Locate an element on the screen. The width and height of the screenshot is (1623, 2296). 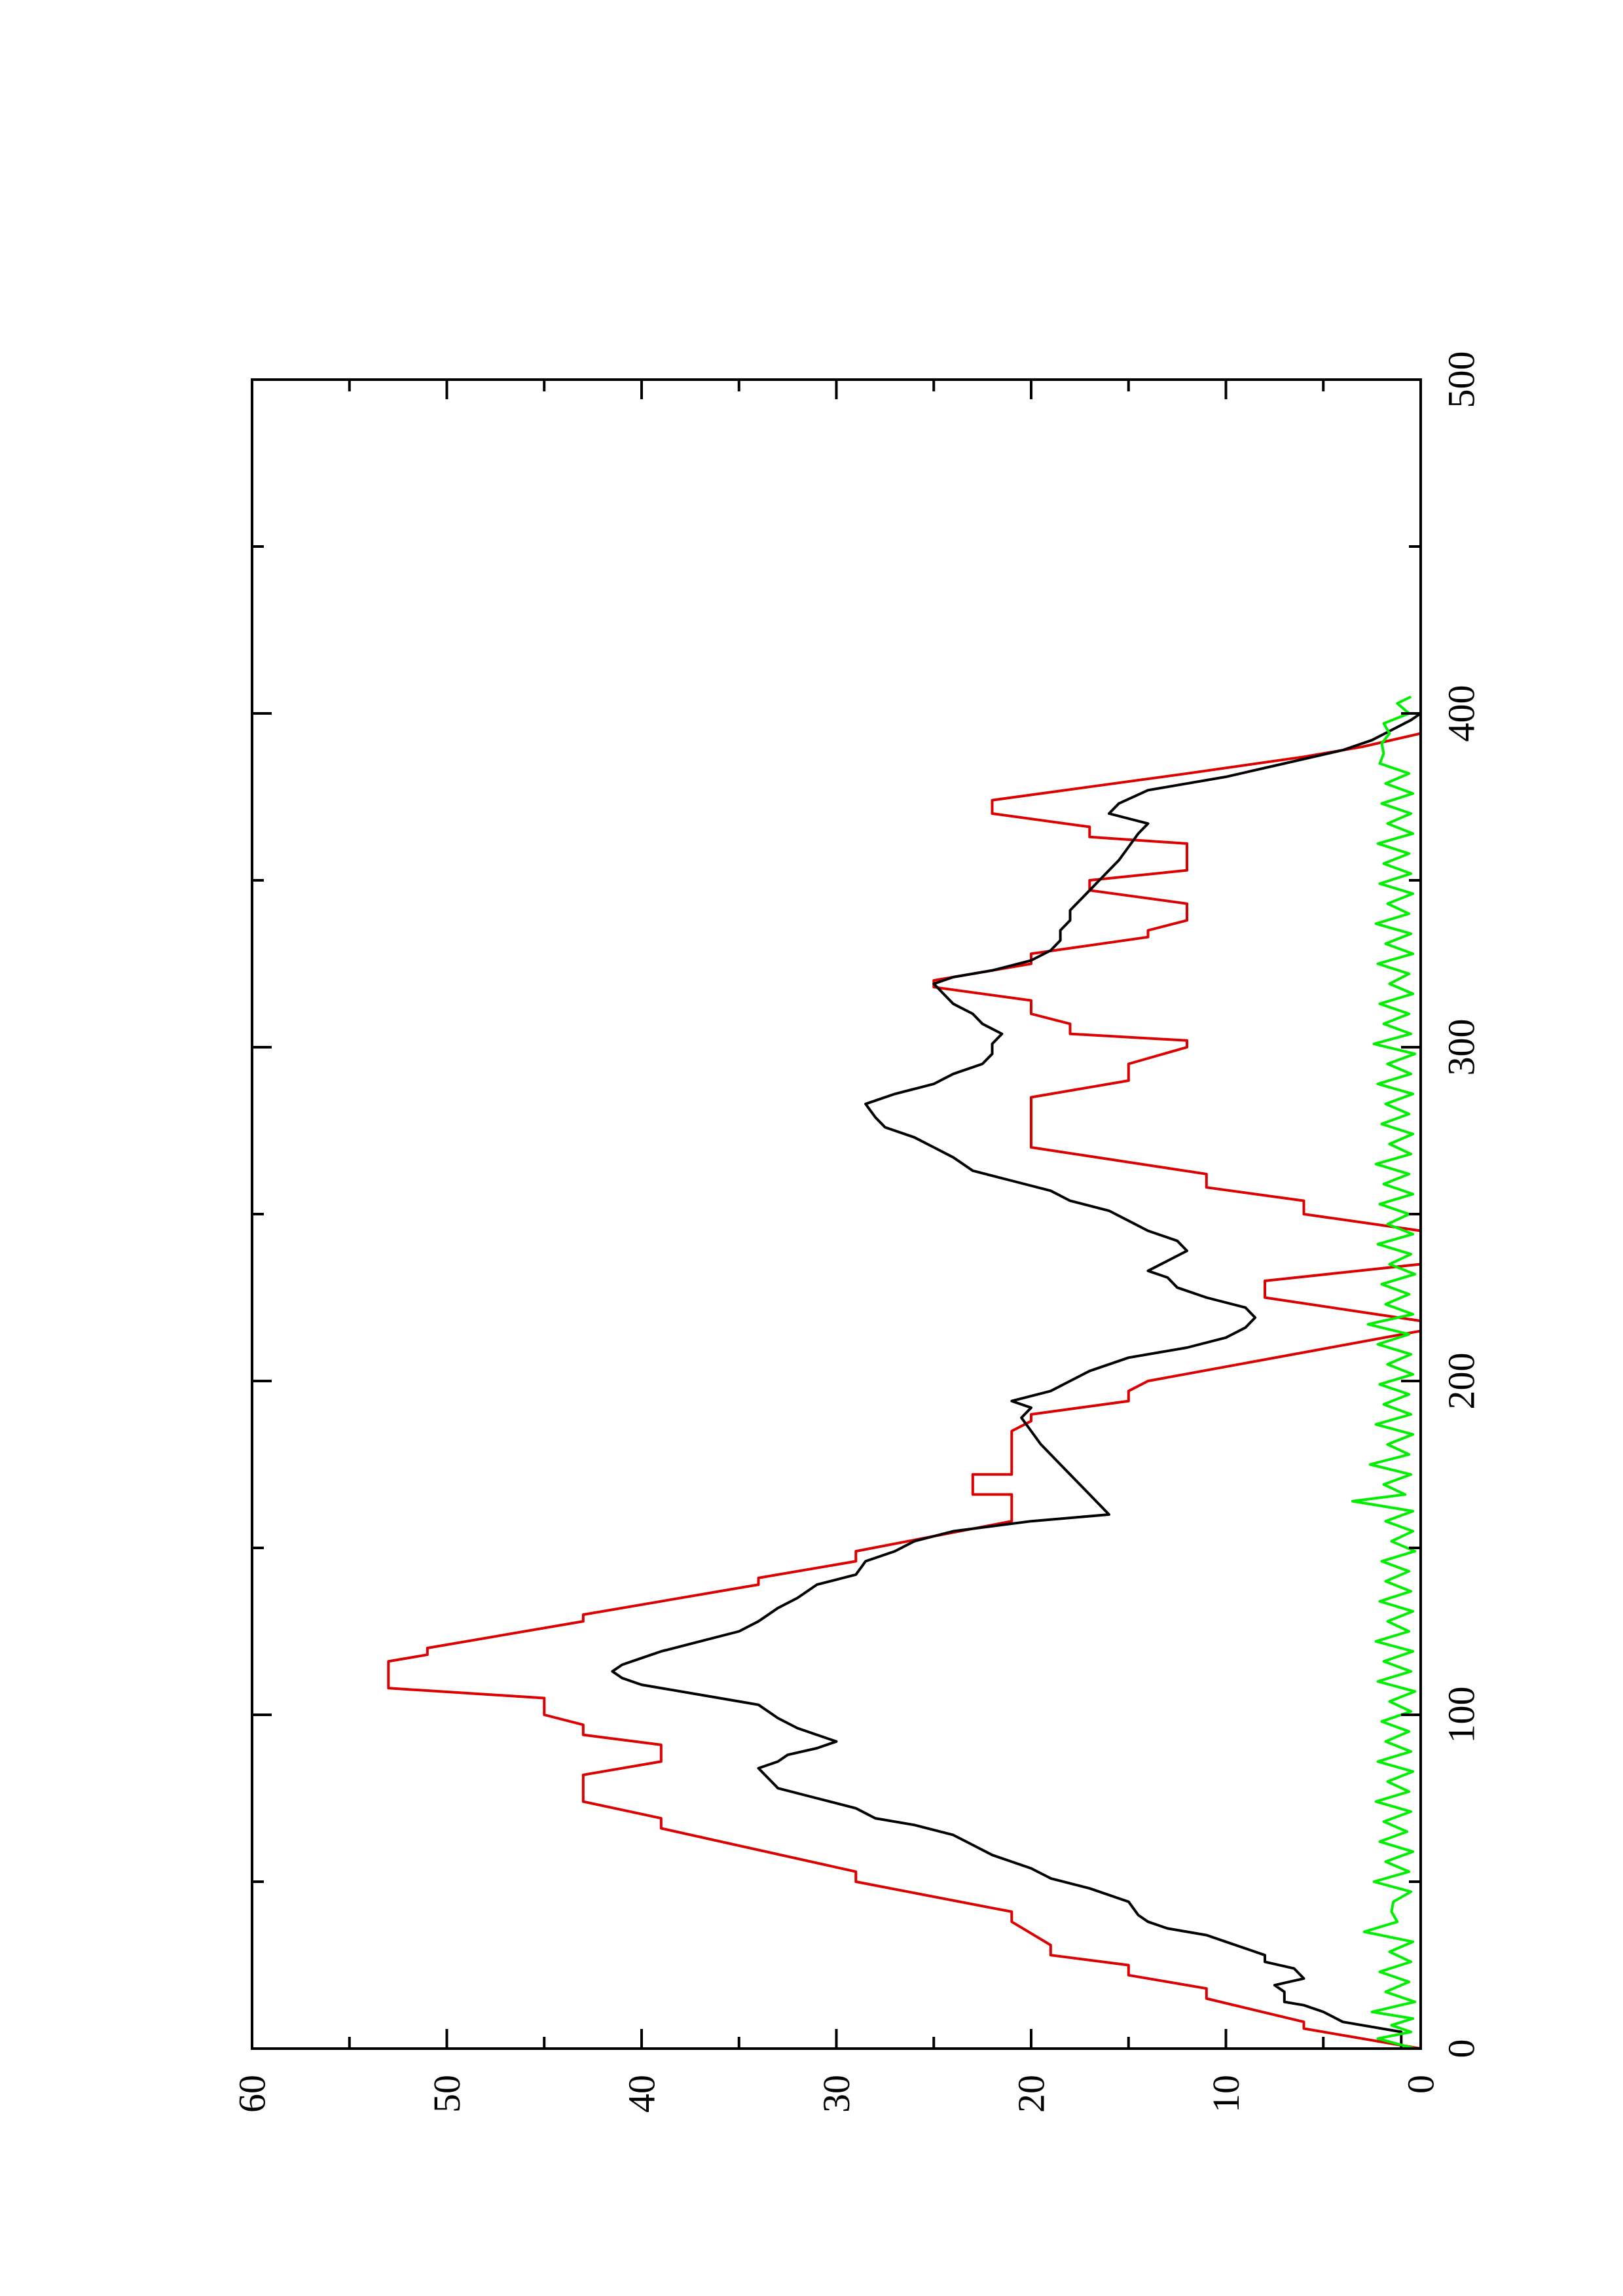
x-tick-label: 500 is located at coordinates (1461, 379).